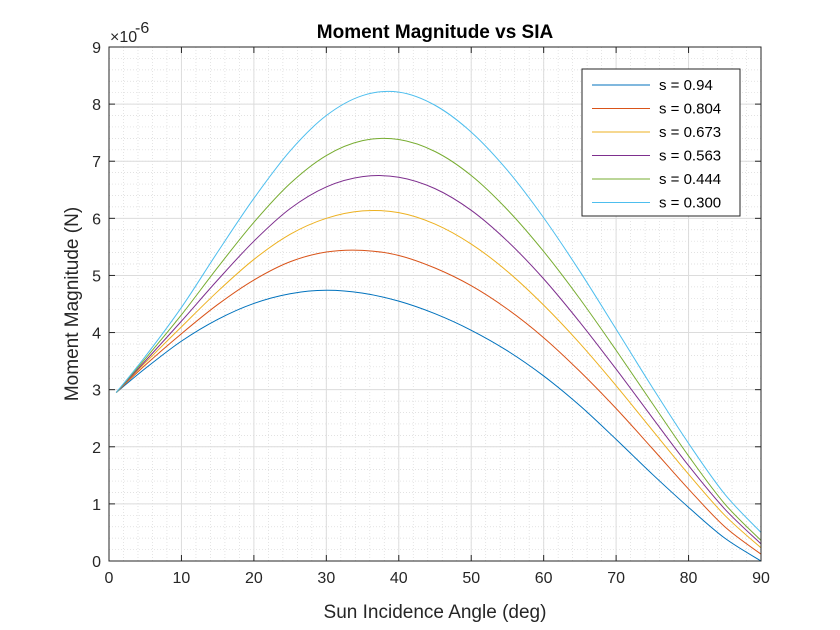 This screenshot has width=840, height=630. What do you see at coordinates (326, 578) in the screenshot?
I see `x-tick-label: 30` at bounding box center [326, 578].